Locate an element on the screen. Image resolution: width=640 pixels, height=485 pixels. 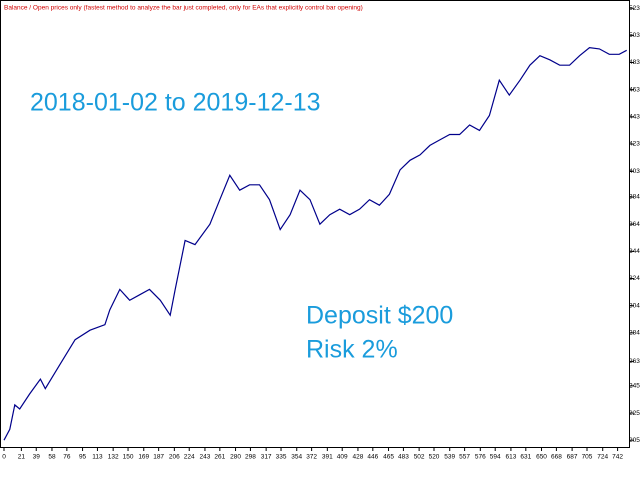
x-tick-label: 0 is located at coordinates (4, 457).